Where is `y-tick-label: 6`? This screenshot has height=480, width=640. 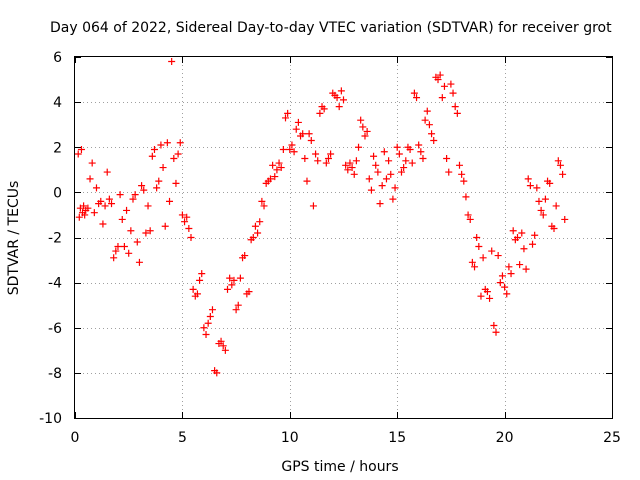
y-tick-label: 6 is located at coordinates (57, 58).